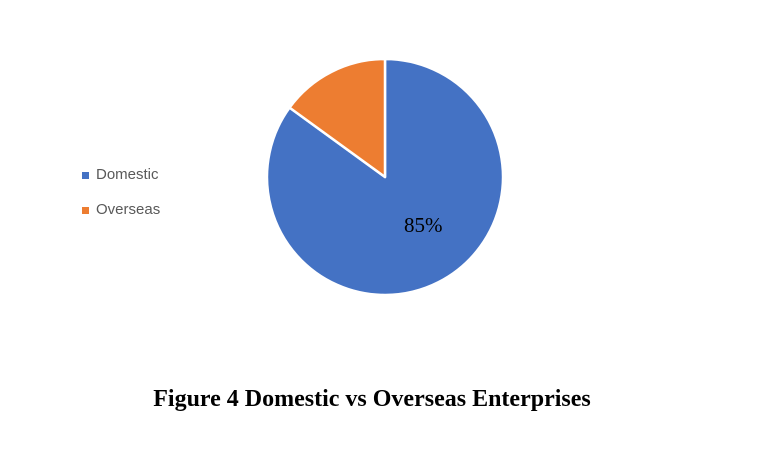 This screenshot has width=771, height=473. Describe the element at coordinates (85, 175) in the screenshot. I see `legend-swatch-domestic-icon` at that location.